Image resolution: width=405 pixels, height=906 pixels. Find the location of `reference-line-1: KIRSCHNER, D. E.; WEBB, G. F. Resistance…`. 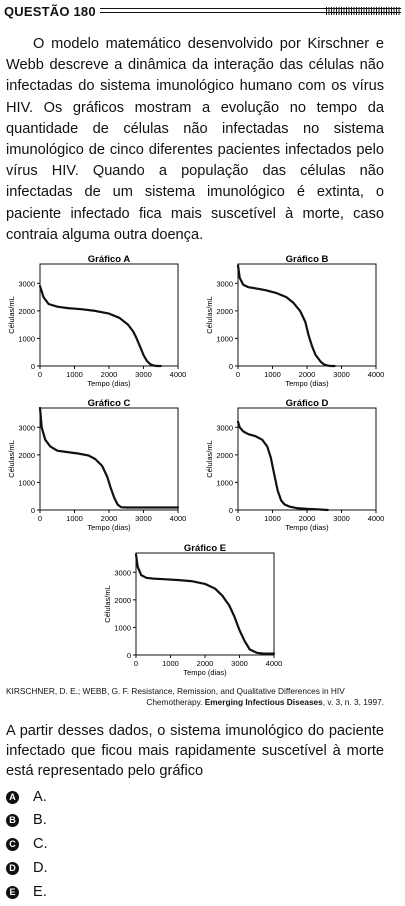

reference-line-1: KIRSCHNER, D. E.; WEBB, G. F. Resistance… is located at coordinates (175, 691).